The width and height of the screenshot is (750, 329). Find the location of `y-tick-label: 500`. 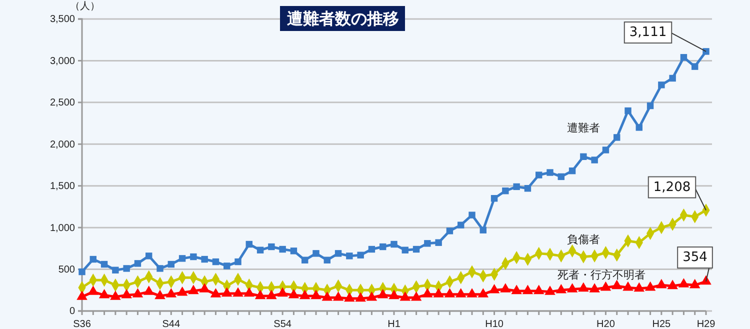

y-tick-label: 500 is located at coordinates (67, 270).